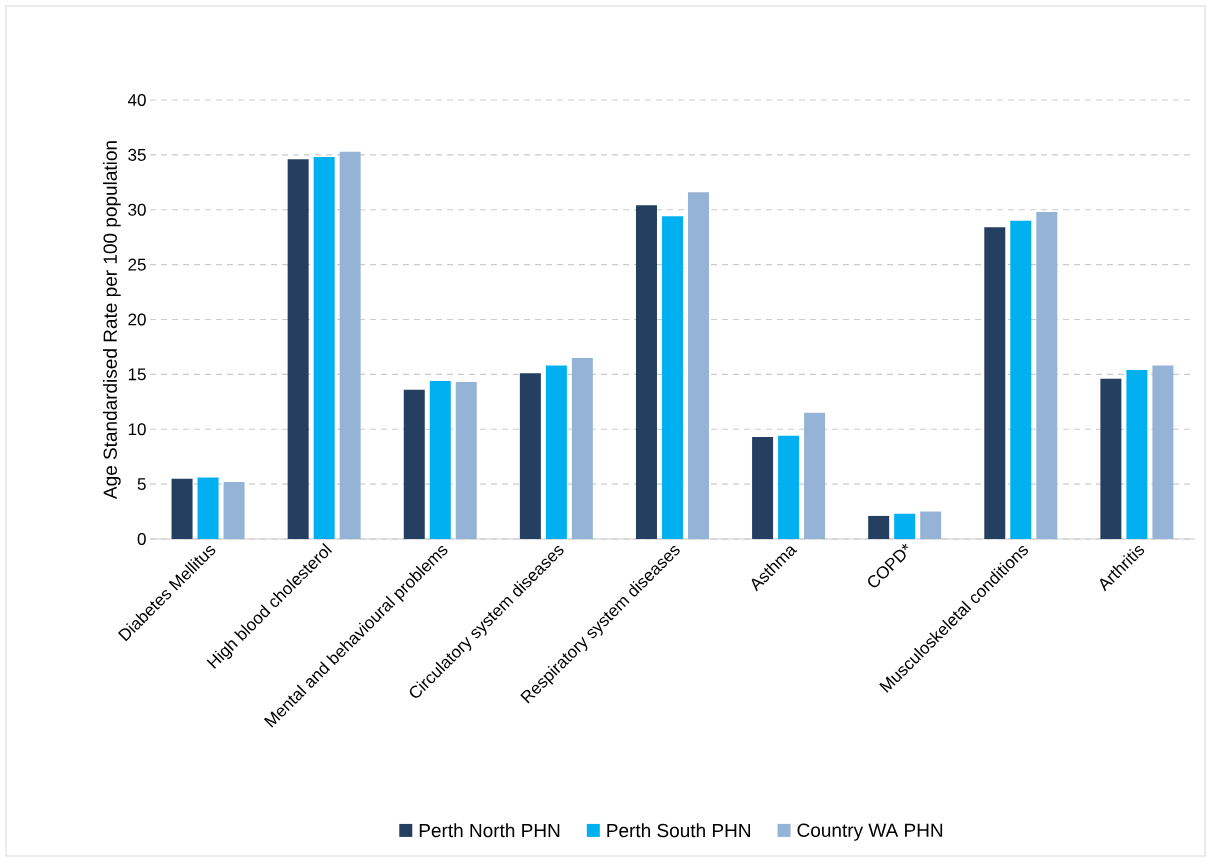  I want to click on y-tick-label: 40, so click(136, 100).